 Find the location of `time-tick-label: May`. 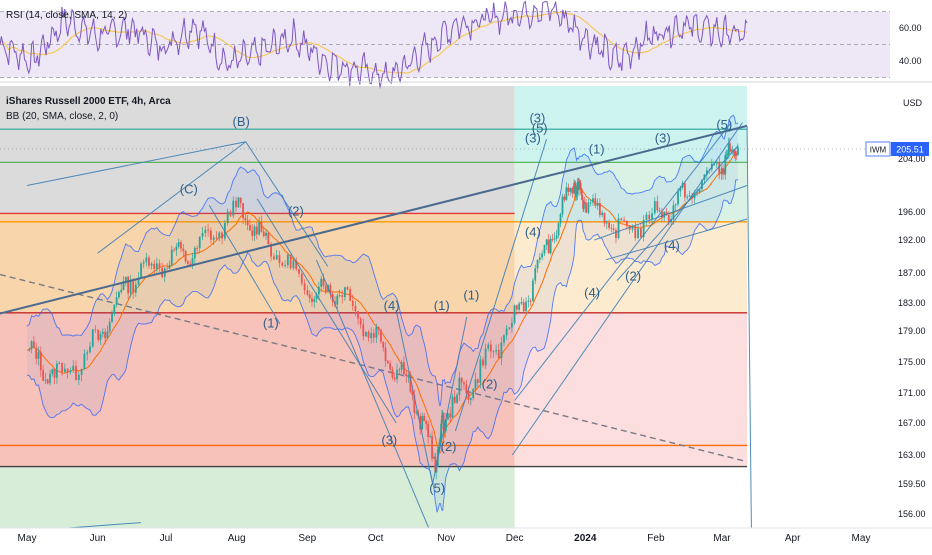

time-tick-label: May is located at coordinates (27, 538).